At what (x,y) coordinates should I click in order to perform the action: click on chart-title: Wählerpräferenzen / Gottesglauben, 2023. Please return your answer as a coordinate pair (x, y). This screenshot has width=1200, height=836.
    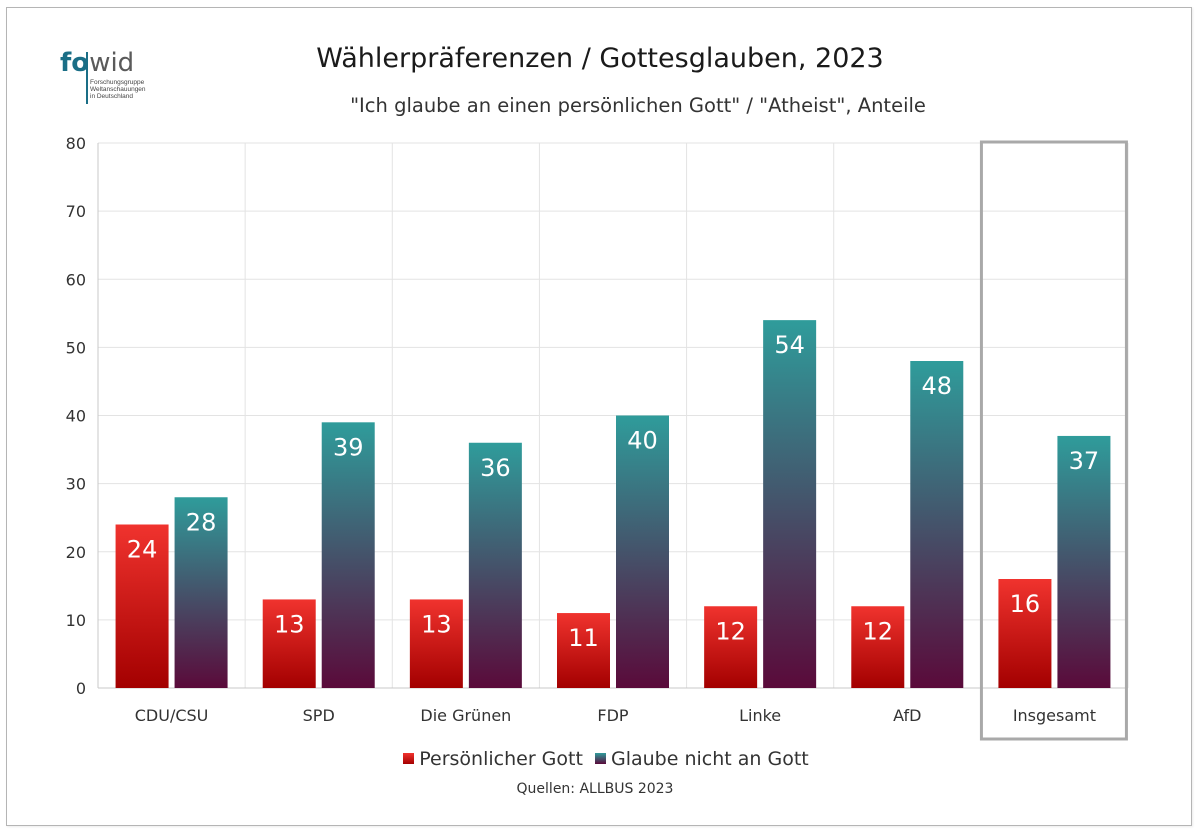
    Looking at the image, I should click on (600, 58).